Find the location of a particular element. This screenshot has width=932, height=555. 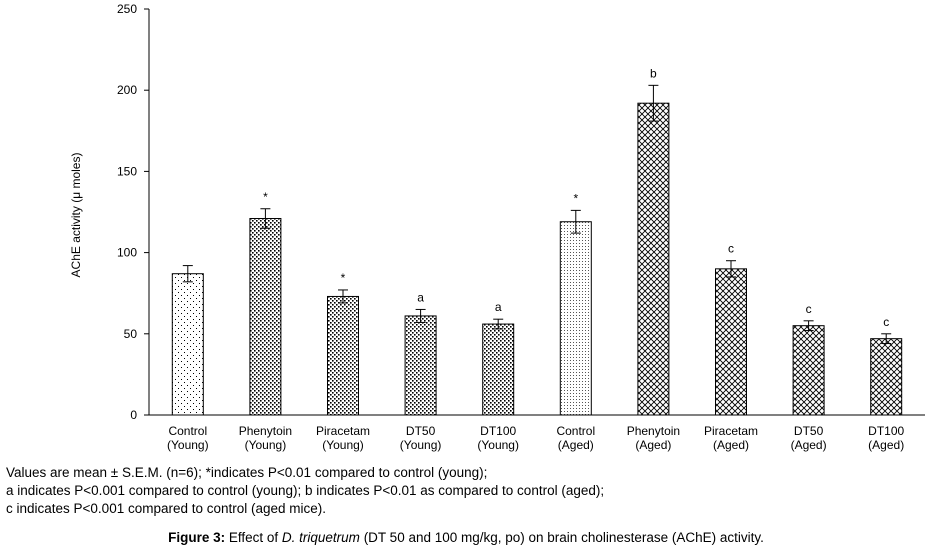

x-tick-label: DT100 (Young) is located at coordinates (498, 438).